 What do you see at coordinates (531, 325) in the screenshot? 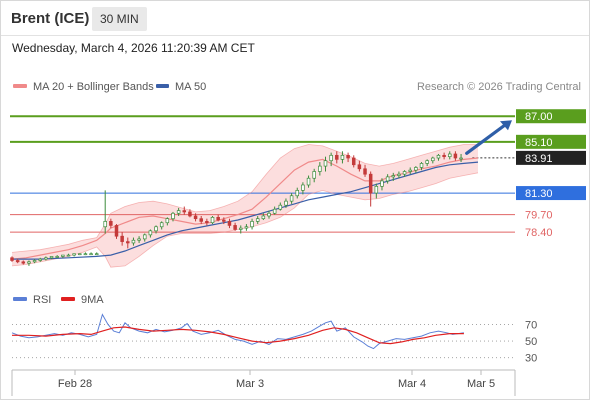
I see `rsi-tick-label-0: 70` at bounding box center [531, 325].